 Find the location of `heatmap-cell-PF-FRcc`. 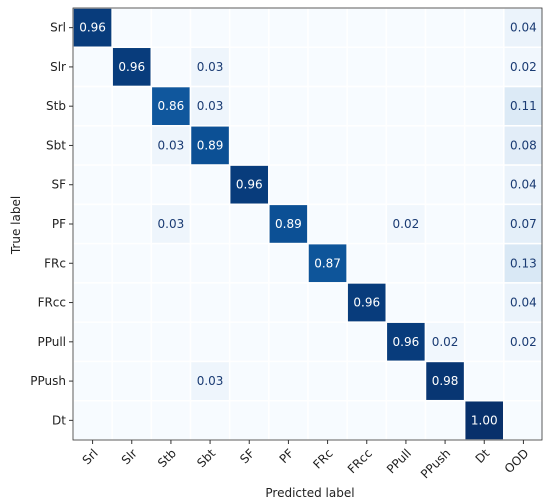

heatmap-cell-PF-FRcc is located at coordinates (367, 224).